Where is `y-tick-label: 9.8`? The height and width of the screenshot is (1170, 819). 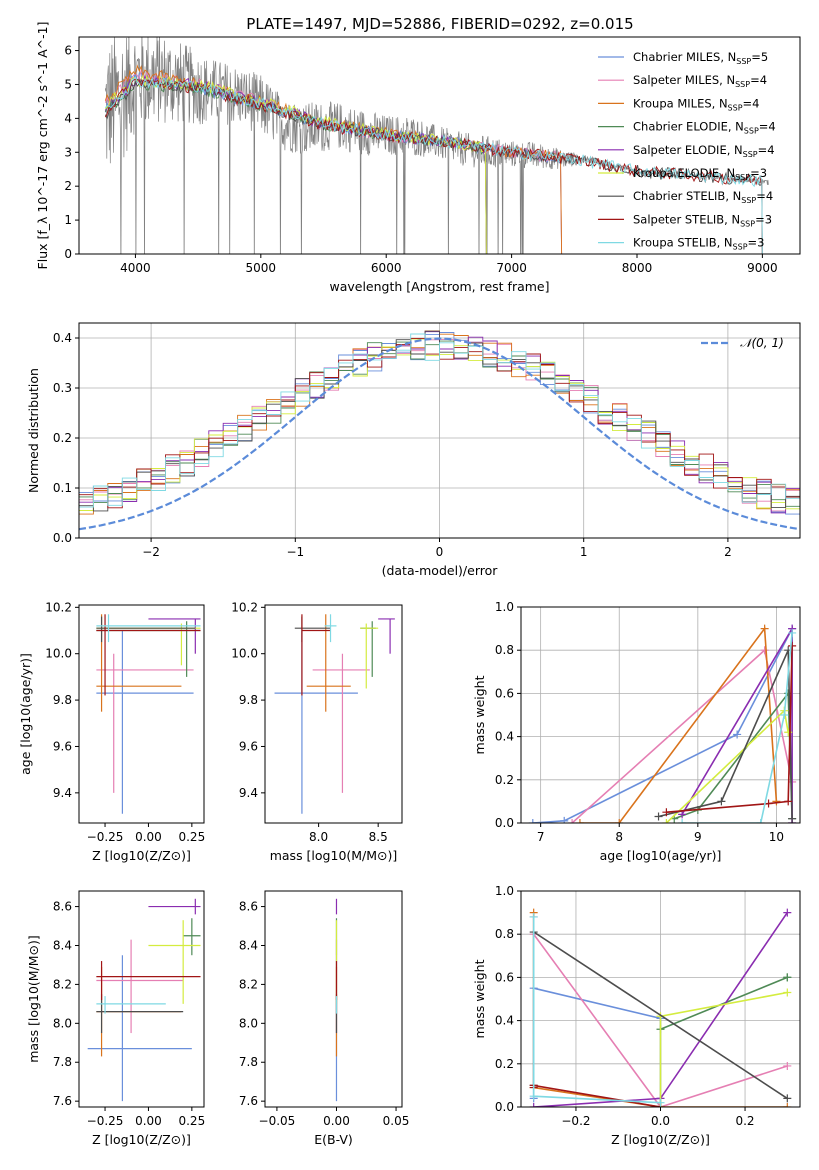
y-tick-label: 9.8 is located at coordinates (62, 700).